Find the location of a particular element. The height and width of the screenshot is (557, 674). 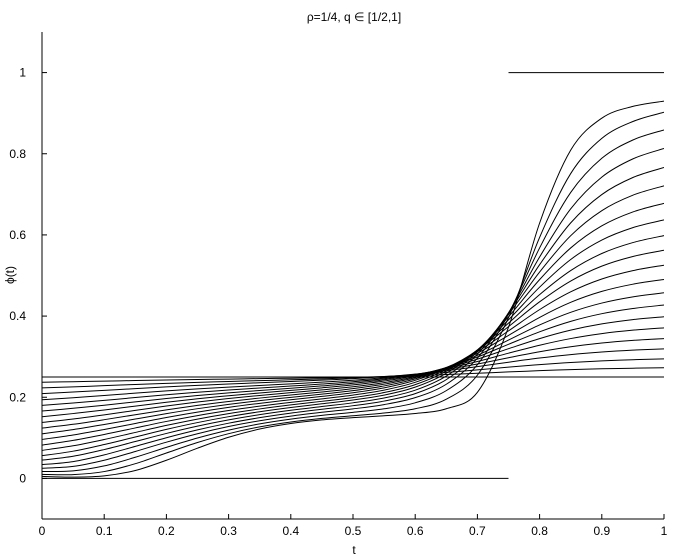

y-tick-label: 0.4 is located at coordinates (17, 316).